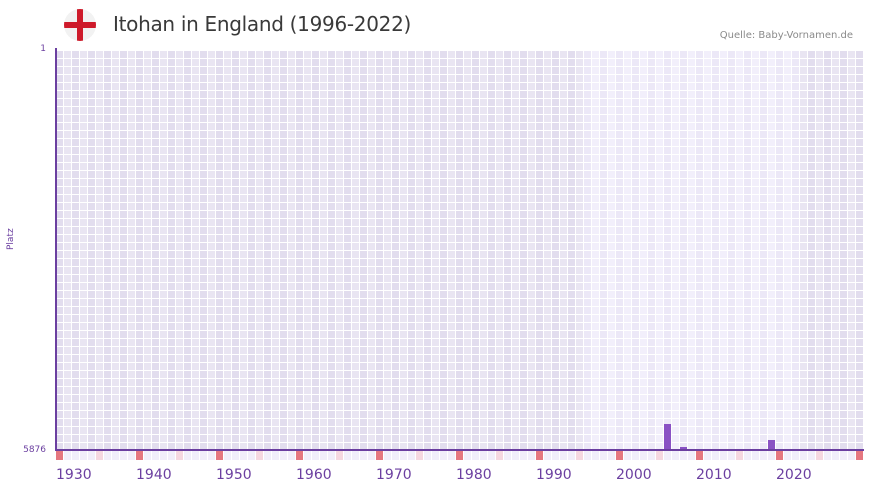 The image size is (873, 492). Describe the element at coordinates (80, 25) in the screenshot. I see `england-flag-icon` at that location.